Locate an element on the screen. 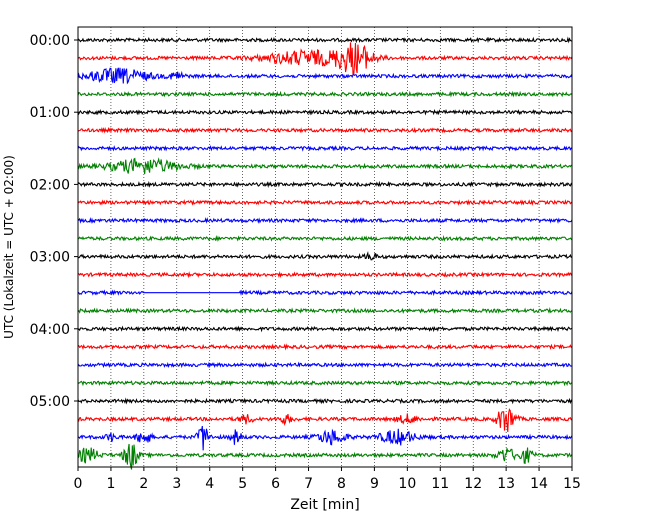  x-tick-label: 1 is located at coordinates (110, 484).